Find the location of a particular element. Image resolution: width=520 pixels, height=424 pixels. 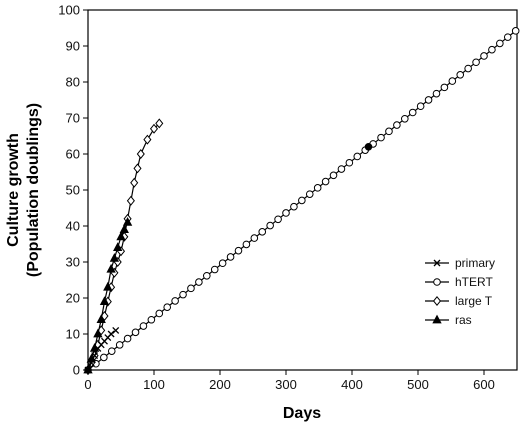

legend-marker-htert is located at coordinates (437, 282).